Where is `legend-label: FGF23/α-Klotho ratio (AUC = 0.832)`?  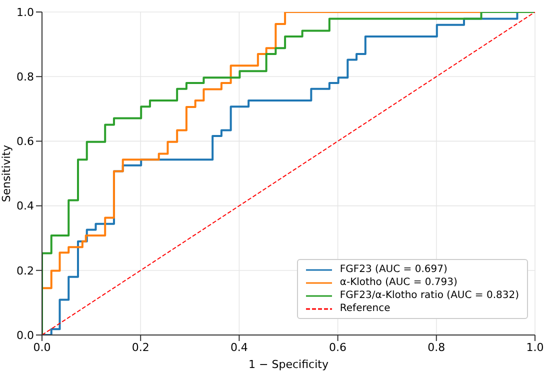
legend-label: FGF23/α-Klotho ratio (AUC = 0.832) is located at coordinates (429, 295).